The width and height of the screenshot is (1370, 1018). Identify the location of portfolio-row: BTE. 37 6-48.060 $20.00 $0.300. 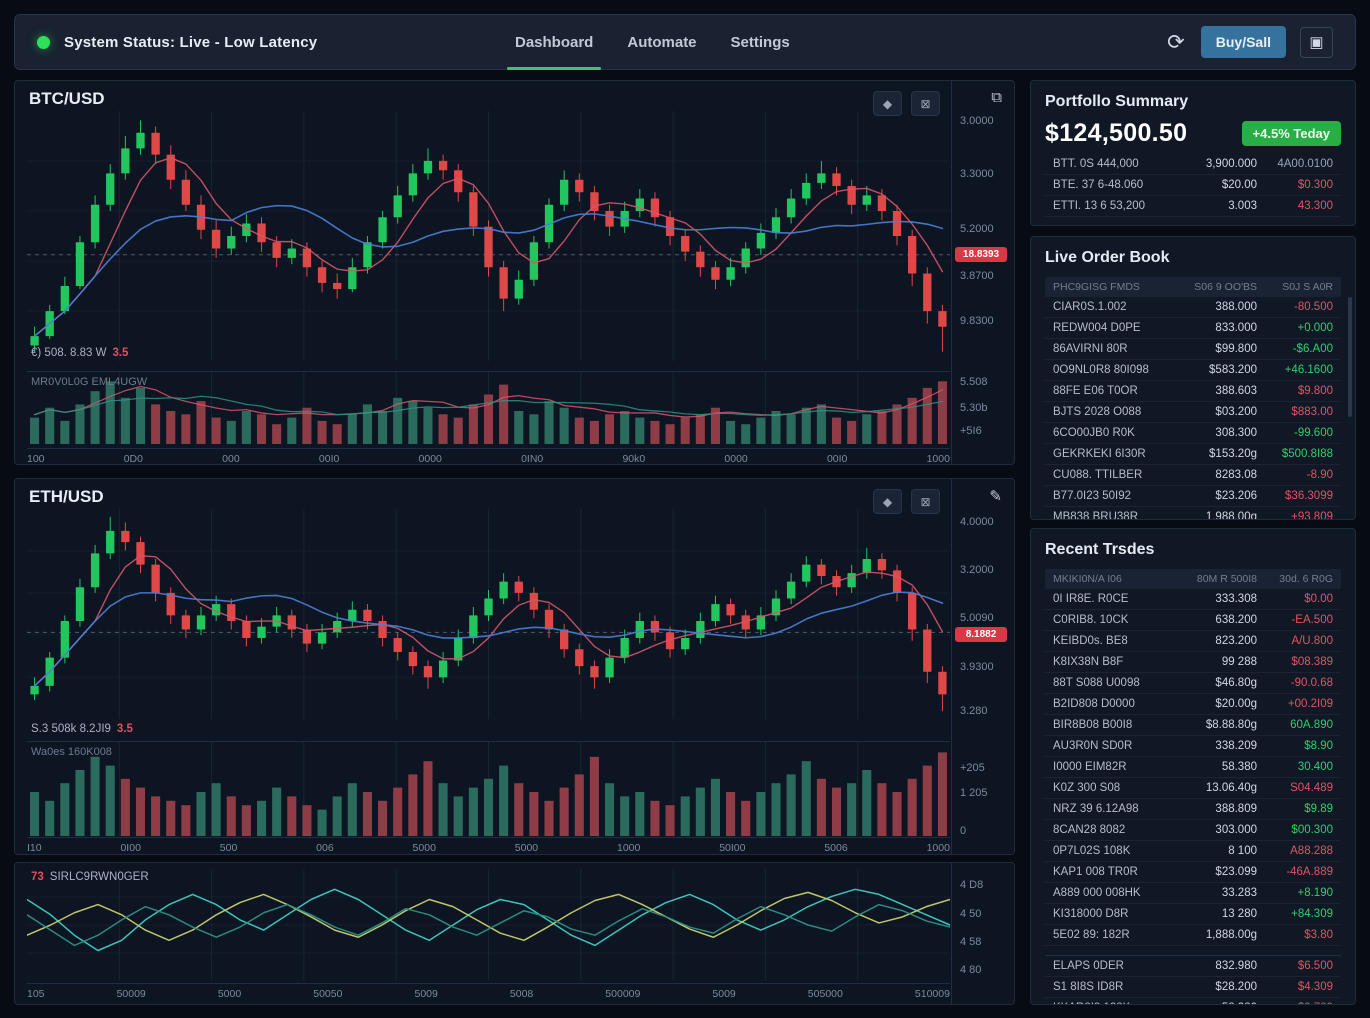
(1193, 185).